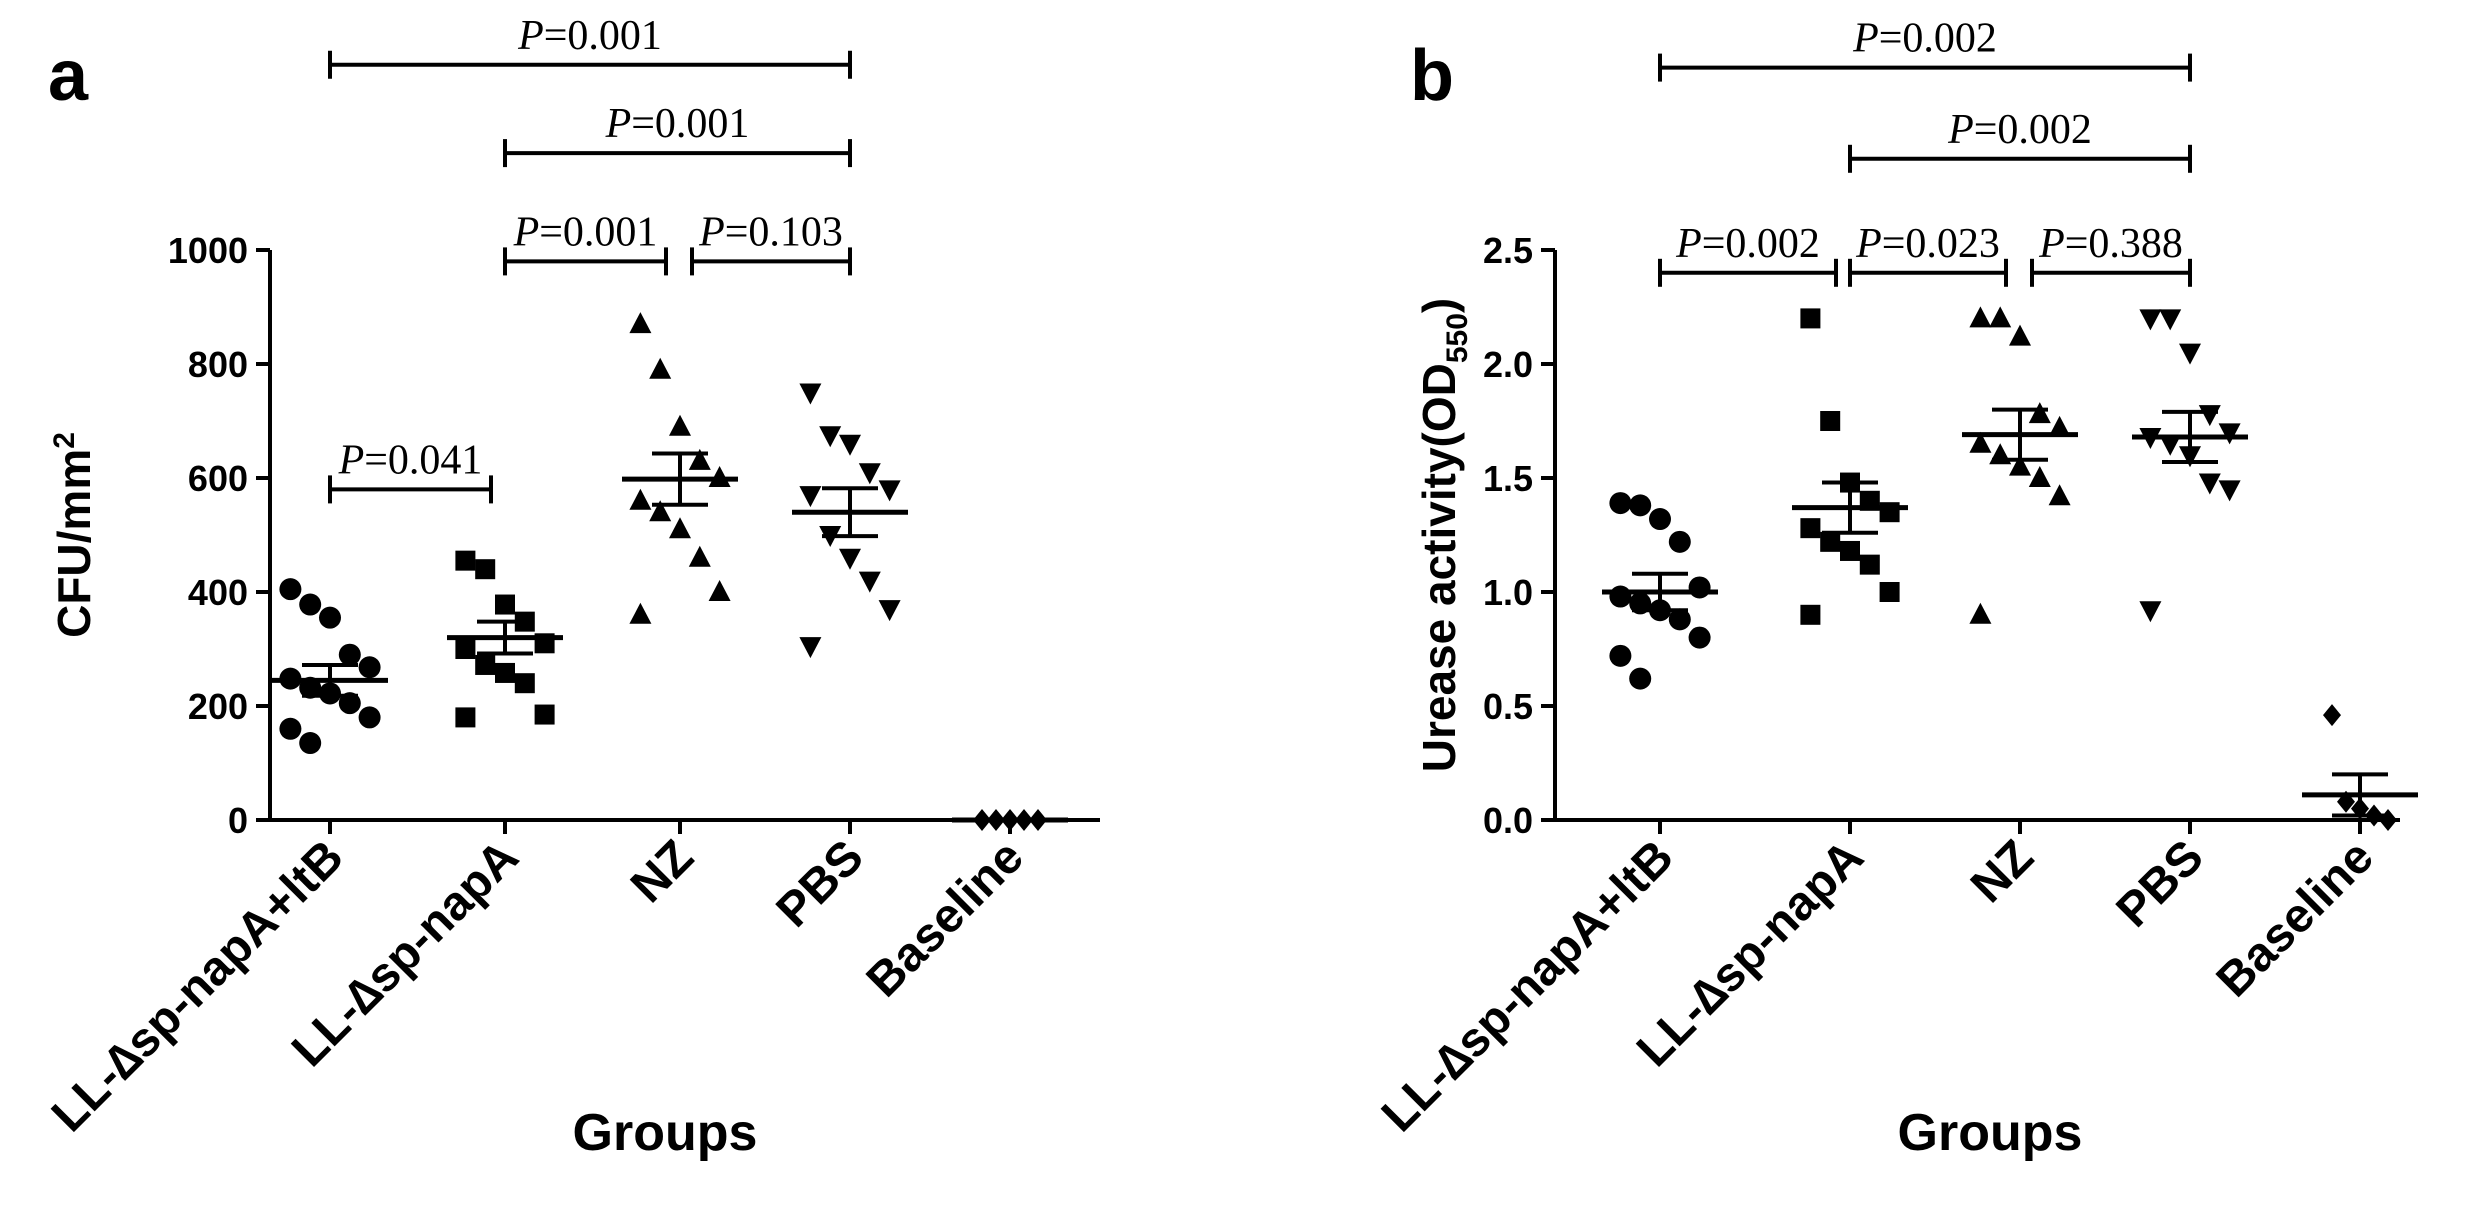 This screenshot has height=1213, width=2474. I want to click on significance-bracket: P=0.023, so click(1928, 254).